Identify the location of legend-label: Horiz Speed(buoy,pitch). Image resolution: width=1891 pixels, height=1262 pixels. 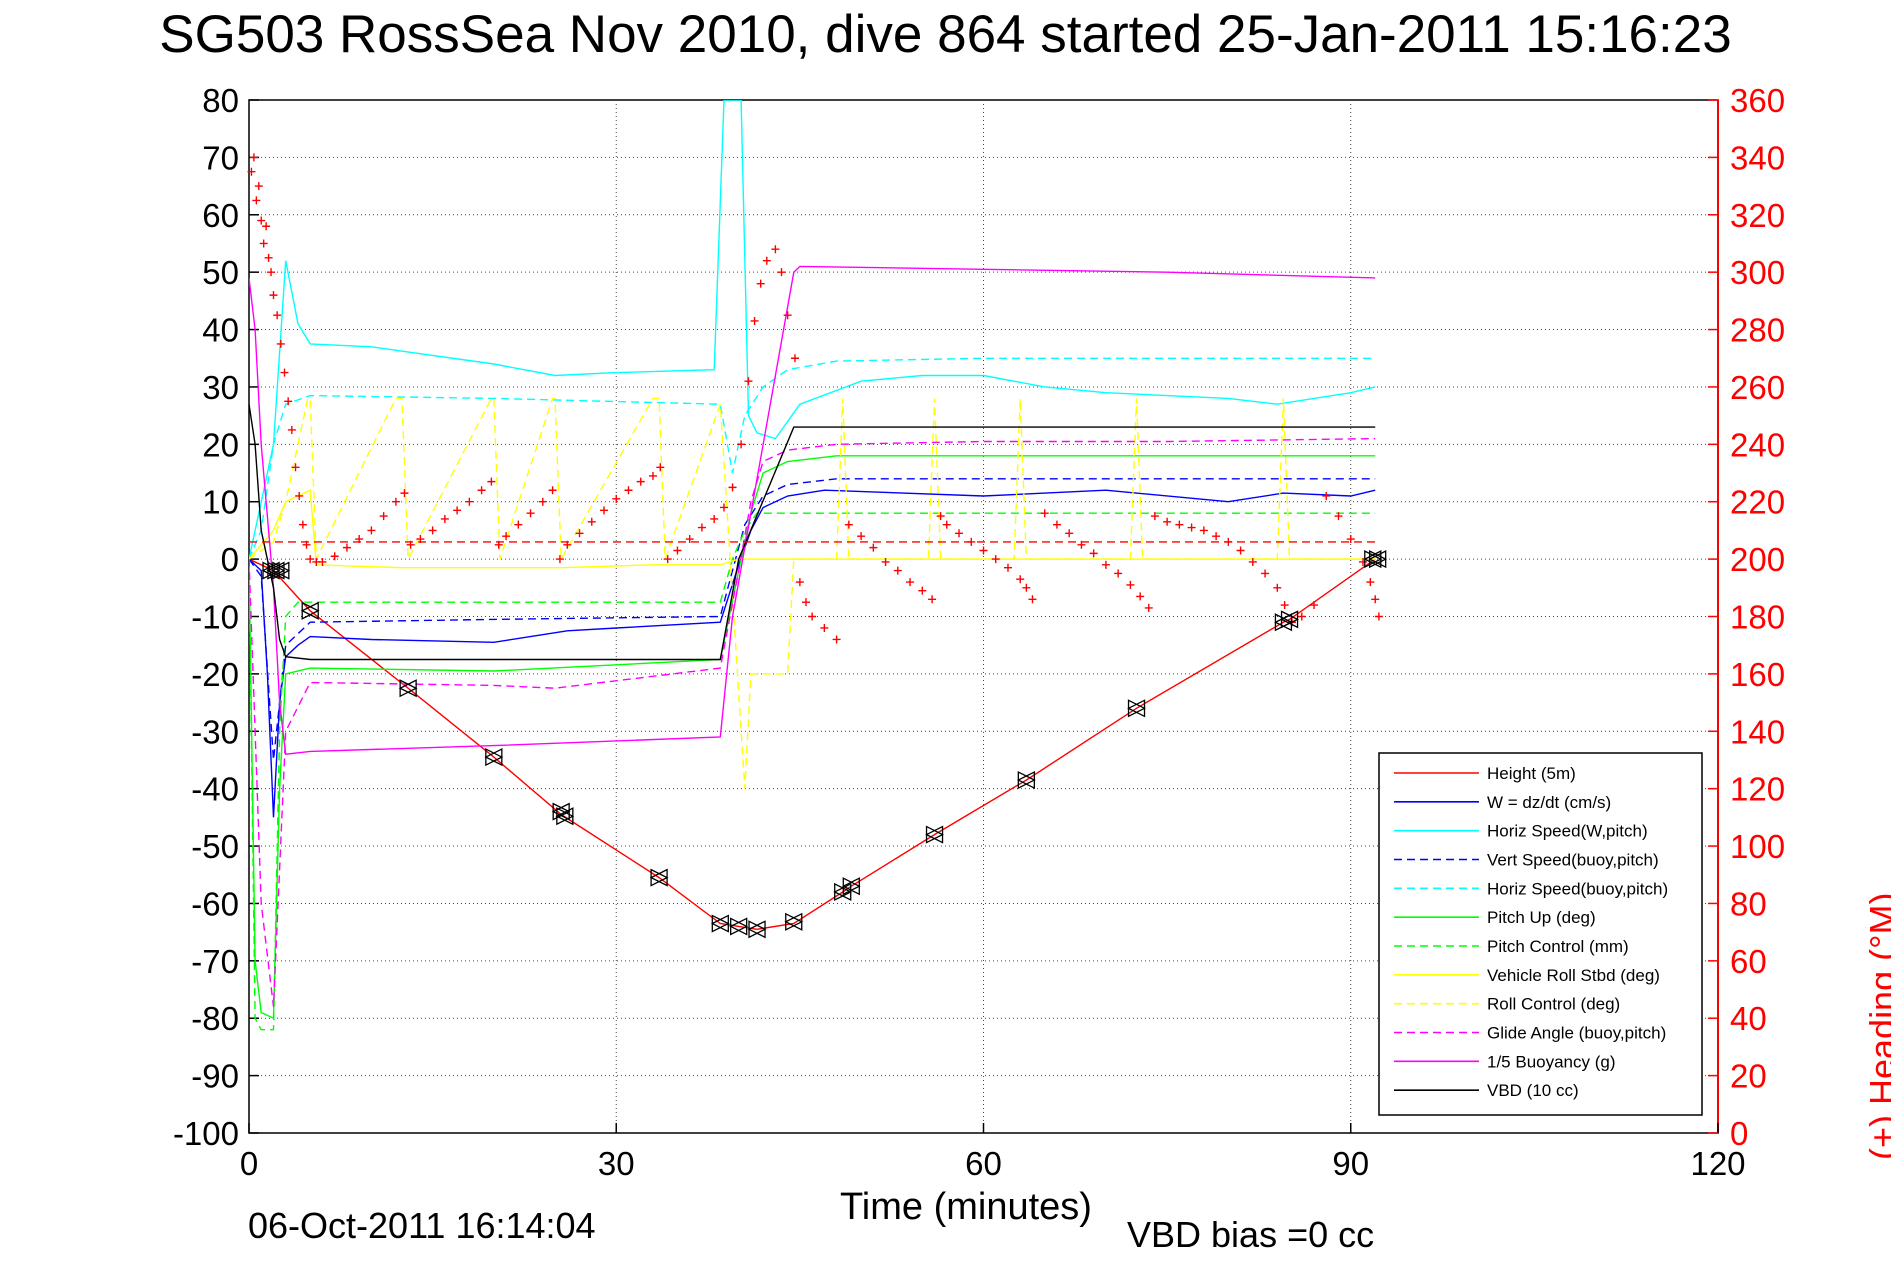
(1577, 888).